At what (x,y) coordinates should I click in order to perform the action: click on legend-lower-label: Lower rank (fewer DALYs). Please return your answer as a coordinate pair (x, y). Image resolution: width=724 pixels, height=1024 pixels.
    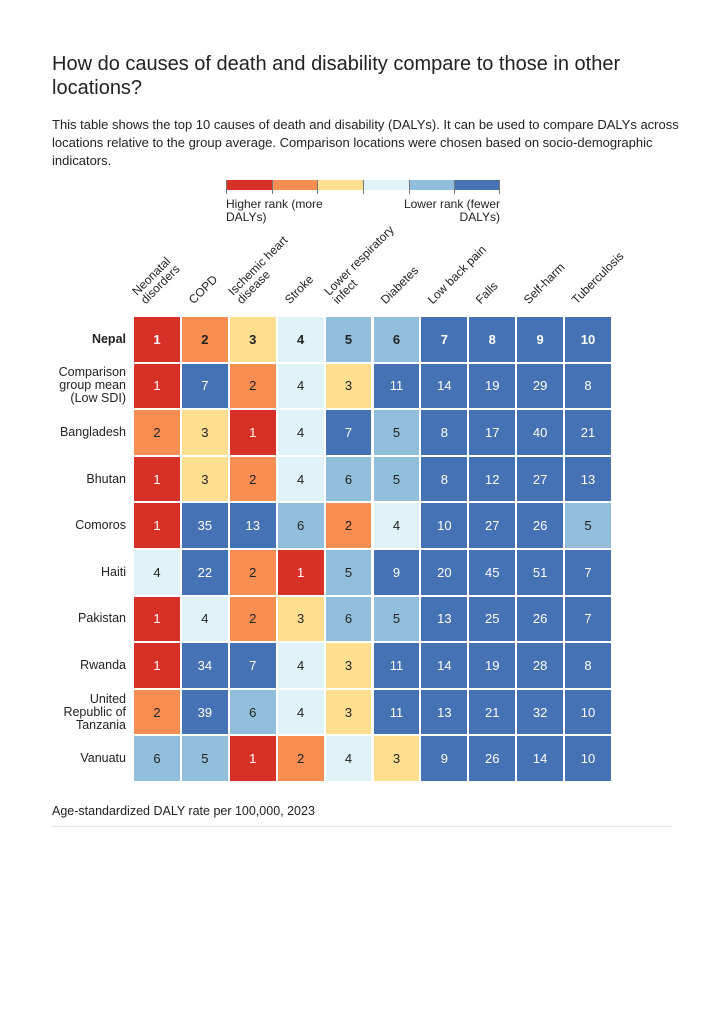
    Looking at the image, I should click on (451, 210).